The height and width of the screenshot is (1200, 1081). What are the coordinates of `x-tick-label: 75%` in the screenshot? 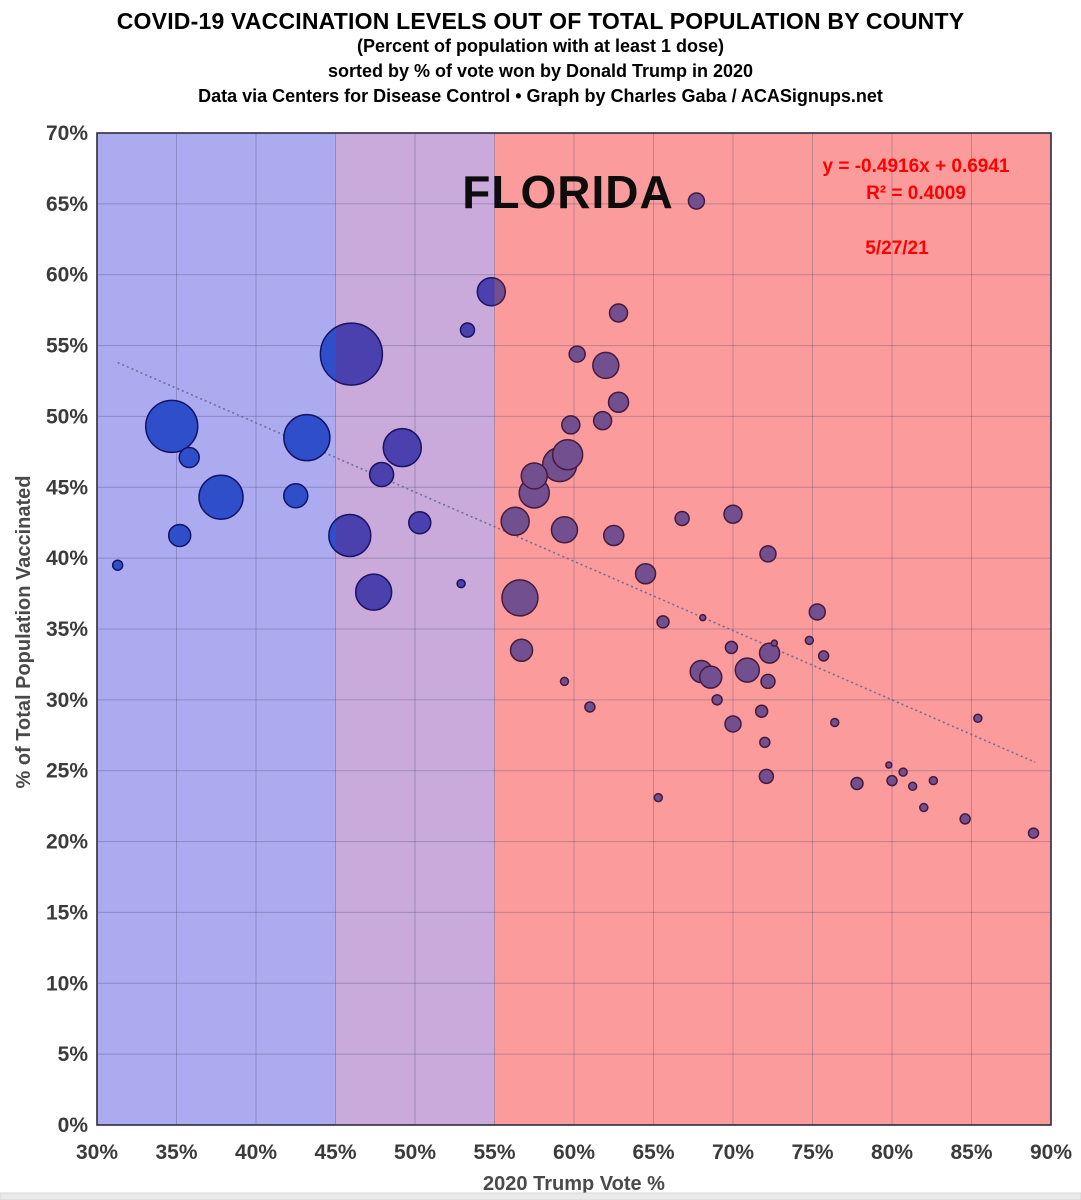 It's located at (812, 1152).